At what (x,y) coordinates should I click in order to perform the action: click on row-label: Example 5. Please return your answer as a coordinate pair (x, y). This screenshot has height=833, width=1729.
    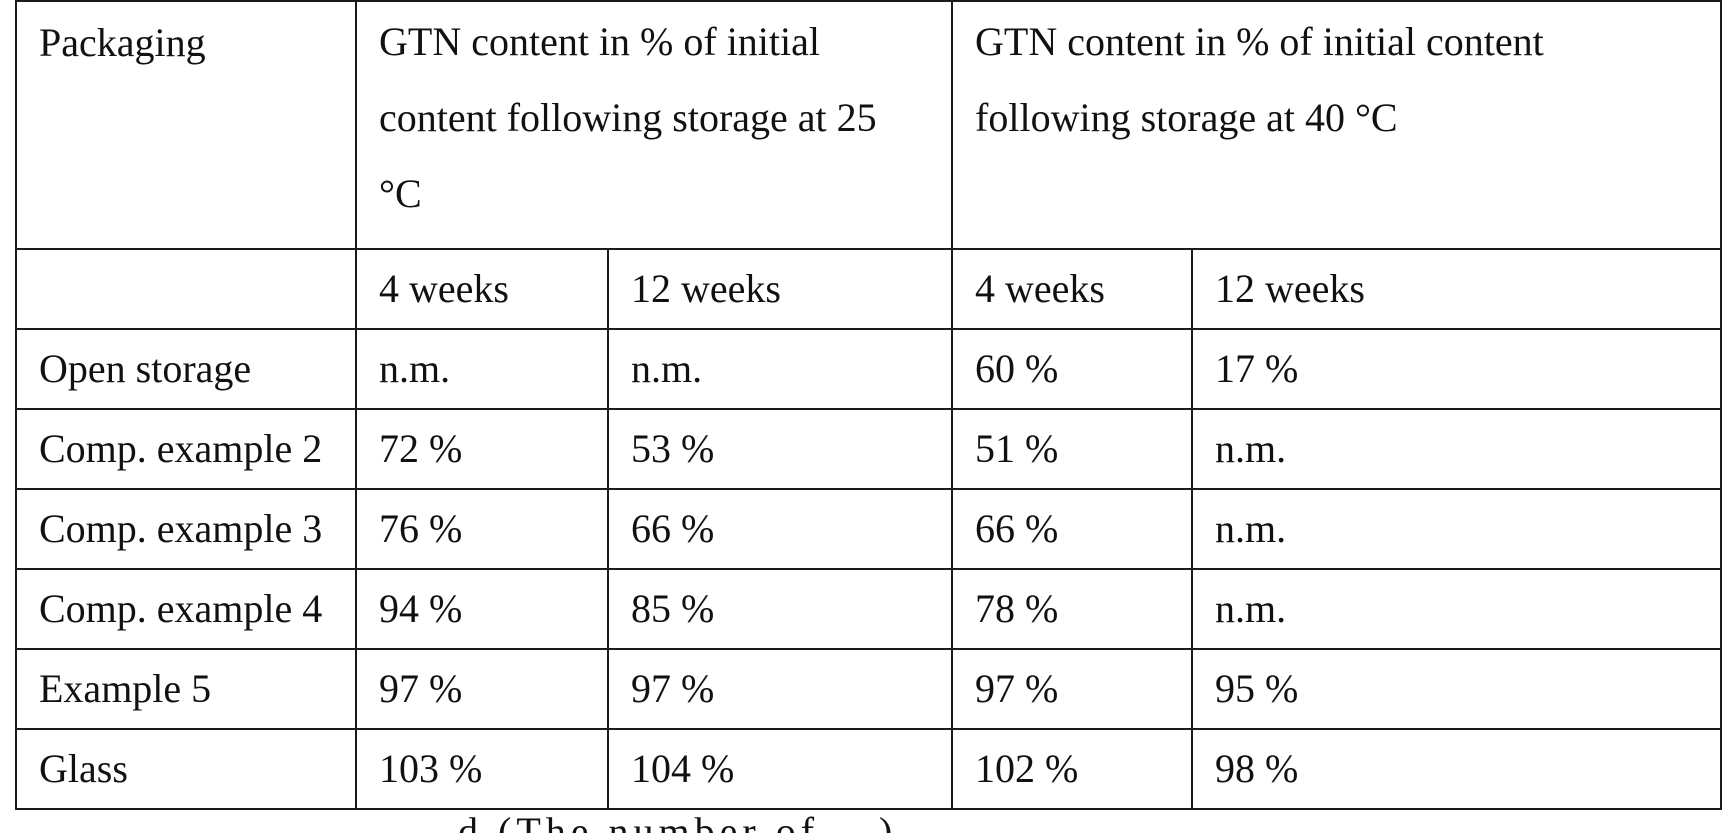
    Looking at the image, I should click on (186, 689).